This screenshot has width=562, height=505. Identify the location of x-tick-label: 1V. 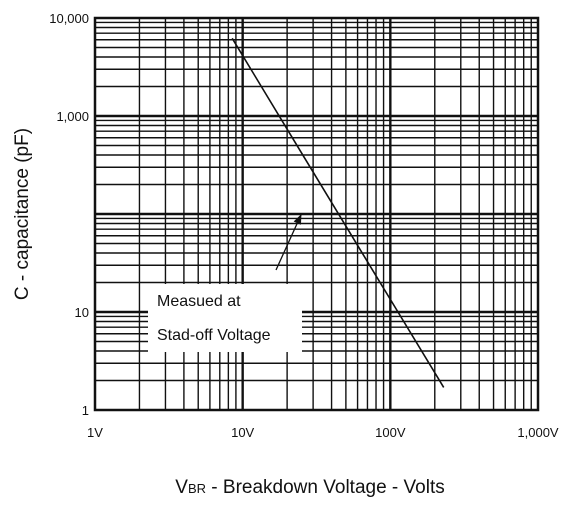
(95, 432).